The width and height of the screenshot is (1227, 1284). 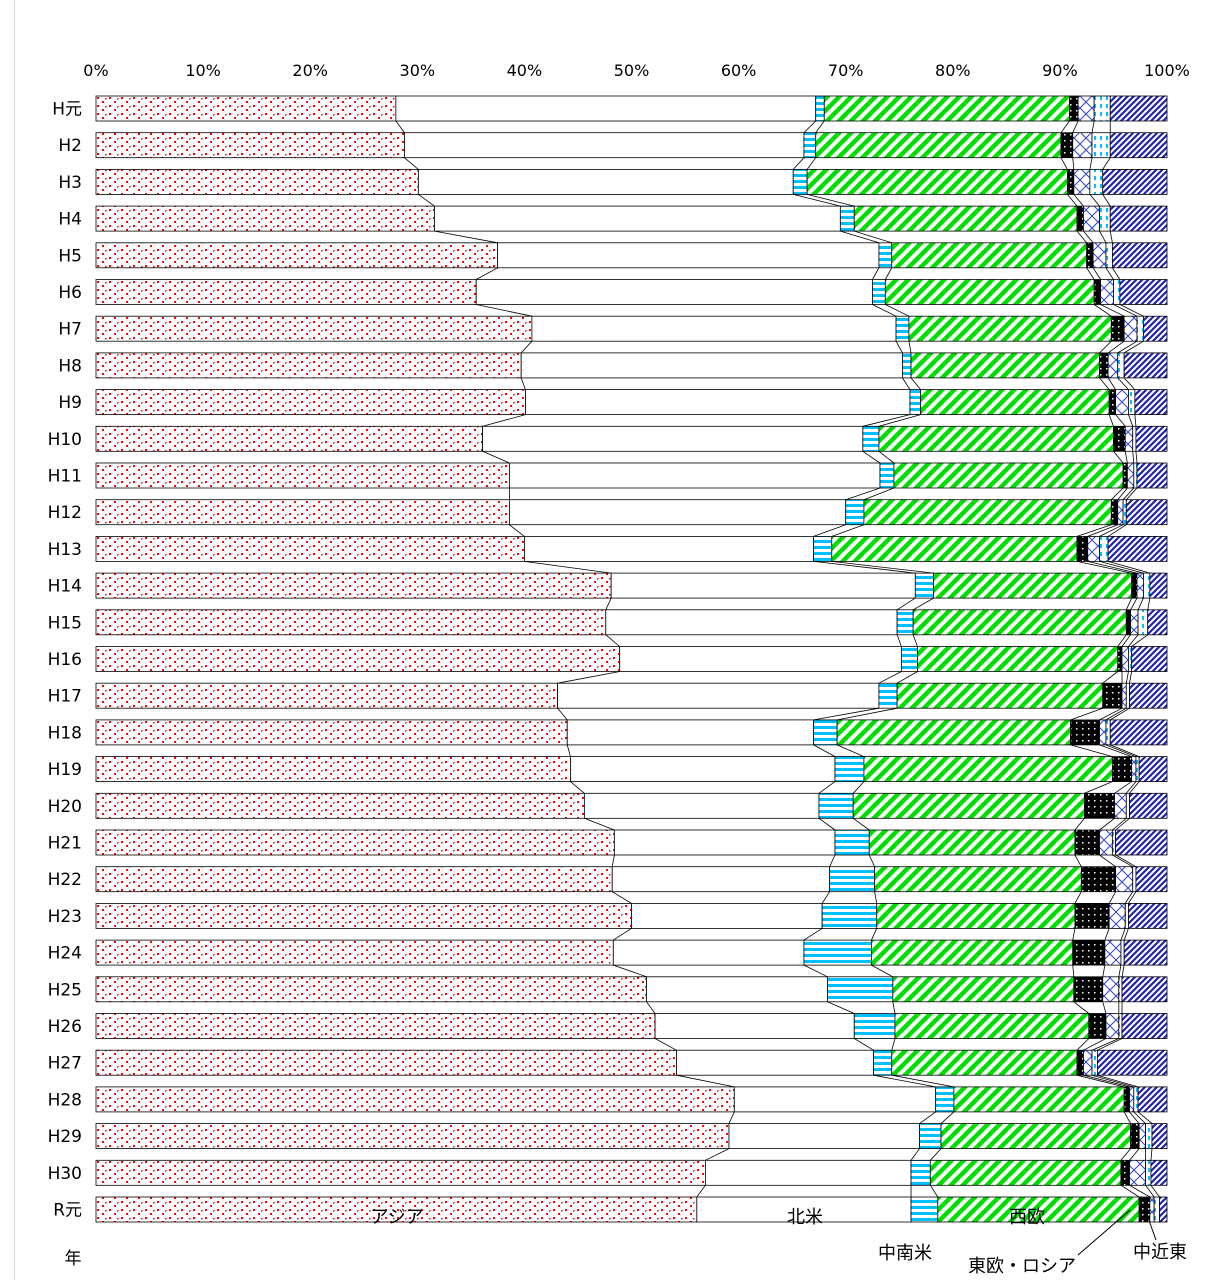 What do you see at coordinates (65, 844) in the screenshot?
I see `y-tick-label: H21` at bounding box center [65, 844].